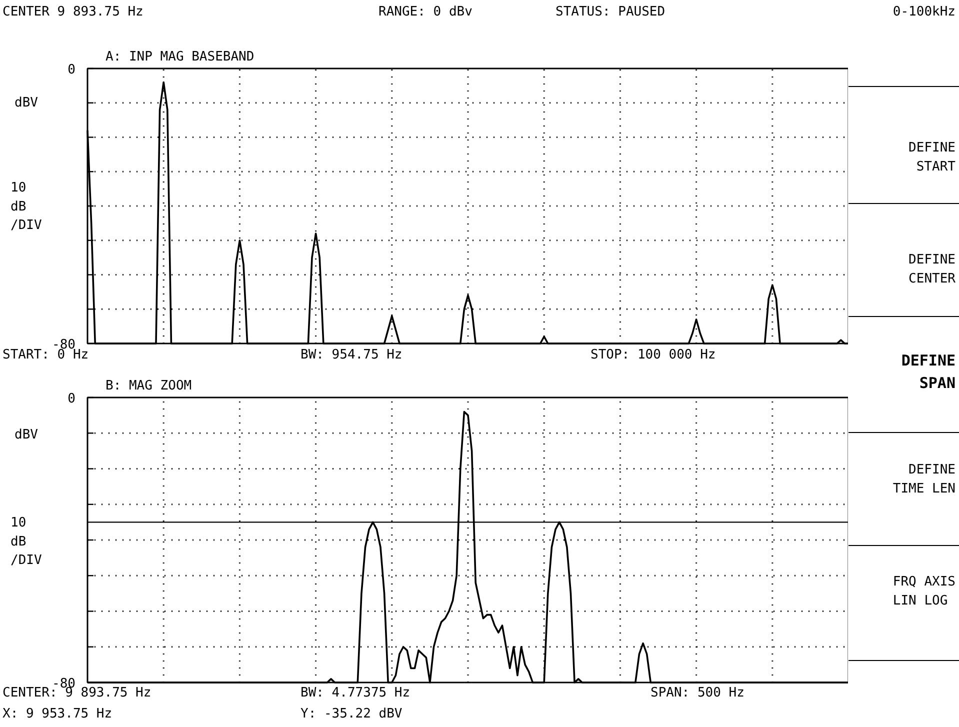  I want to click on text: BW: 954.75 Hz, so click(351, 355).